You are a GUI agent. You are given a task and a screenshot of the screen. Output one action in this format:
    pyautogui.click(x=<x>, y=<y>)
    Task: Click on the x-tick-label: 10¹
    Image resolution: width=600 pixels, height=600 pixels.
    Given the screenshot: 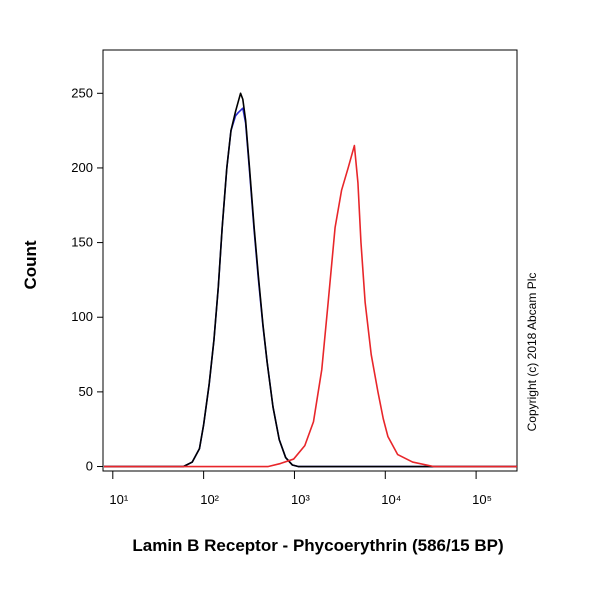 What is the action you would take?
    pyautogui.click(x=118, y=499)
    